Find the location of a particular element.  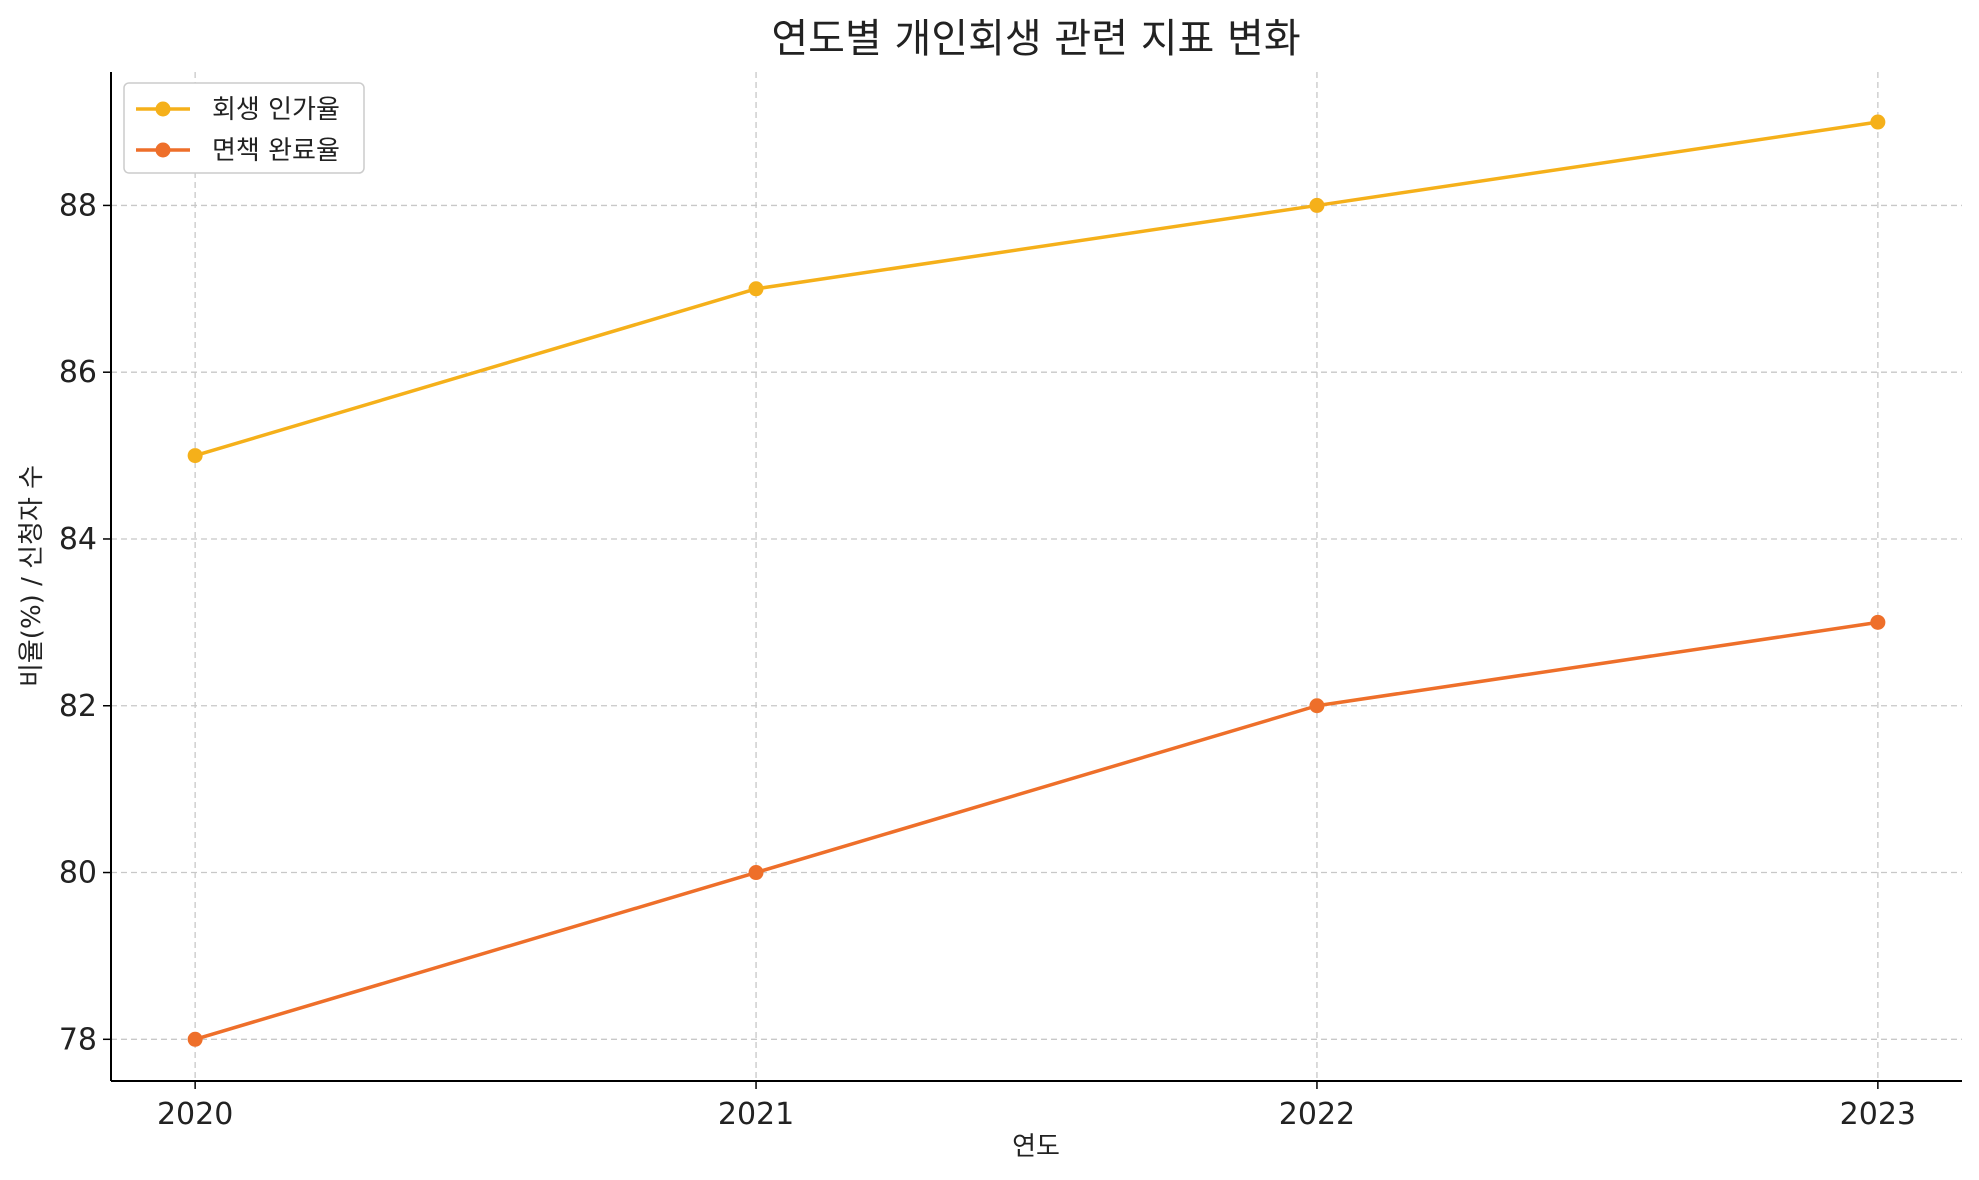

legend-label: 면책 완료율 is located at coordinates (276, 151).